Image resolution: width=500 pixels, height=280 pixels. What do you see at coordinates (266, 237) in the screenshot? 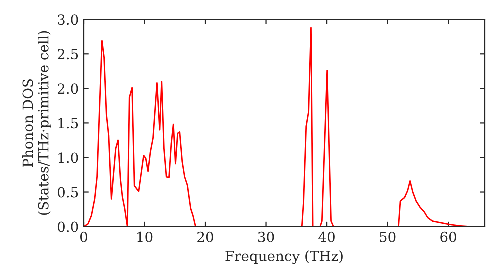
I see `x-tick-label: 30` at bounding box center [266, 237].